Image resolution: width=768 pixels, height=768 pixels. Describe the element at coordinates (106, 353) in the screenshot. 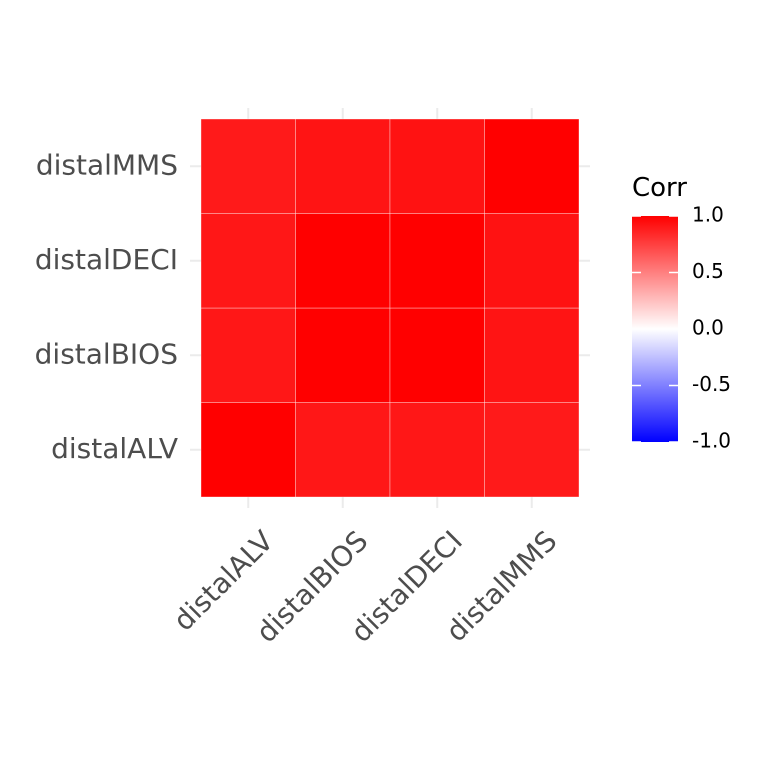

I see `y-tick-label: distalBIOS` at that location.